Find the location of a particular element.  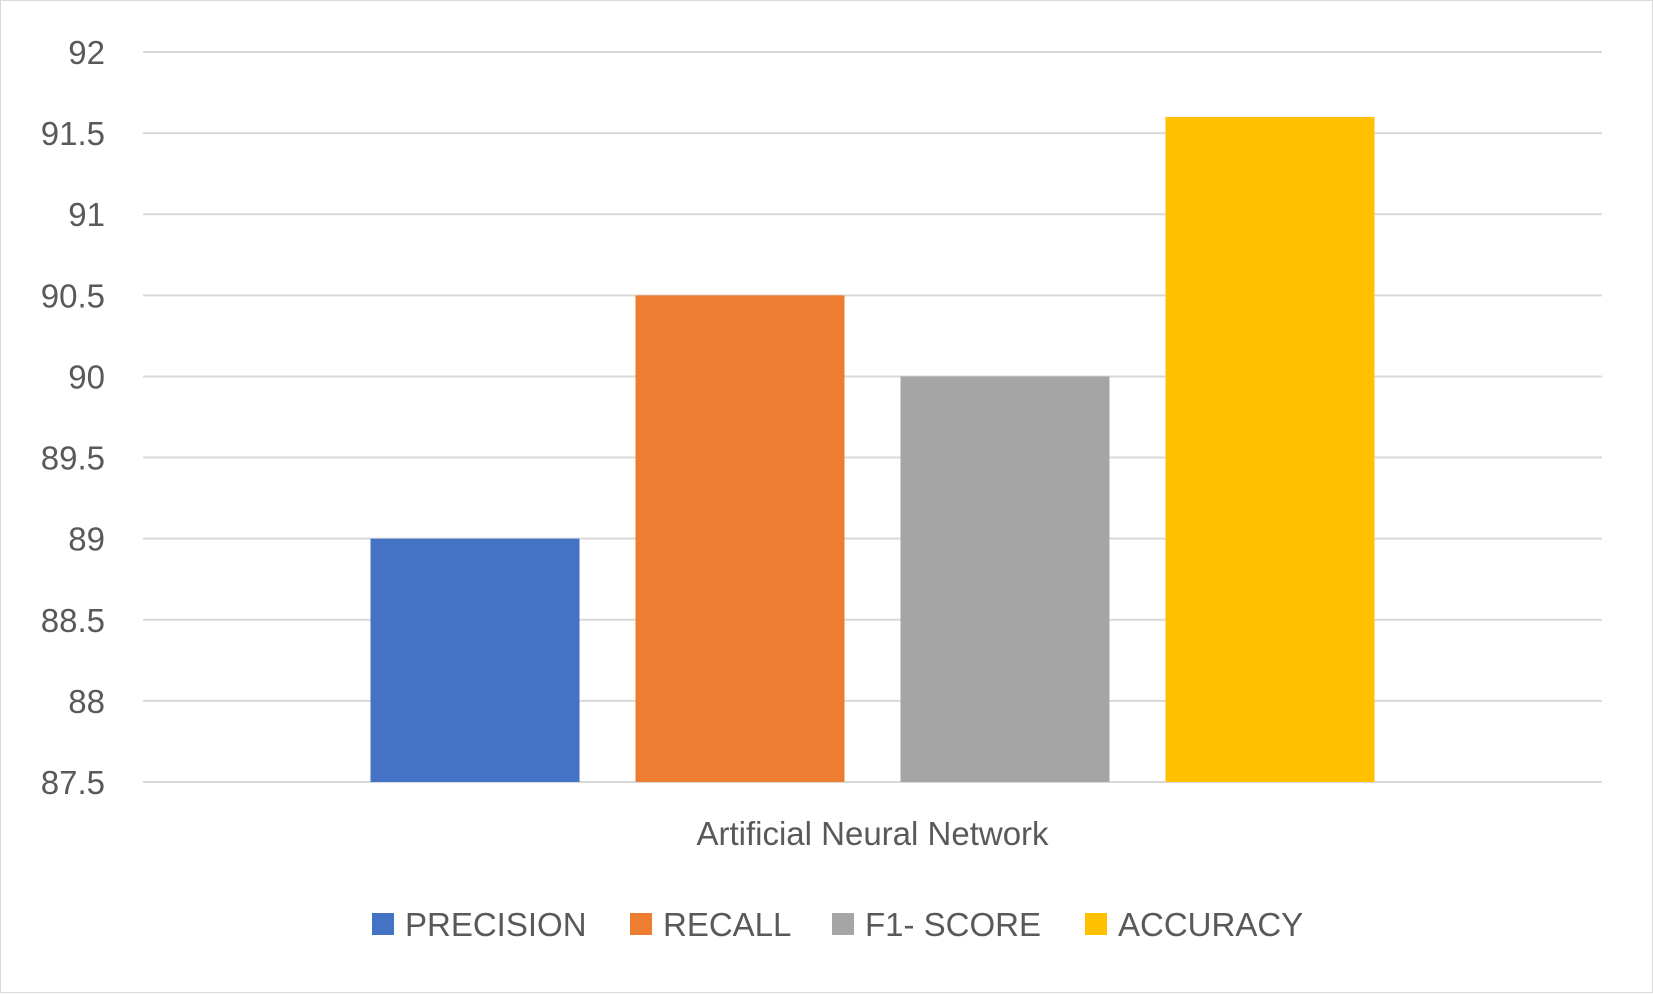

x-category-label: Artificial Neural Network is located at coordinates (872, 833).